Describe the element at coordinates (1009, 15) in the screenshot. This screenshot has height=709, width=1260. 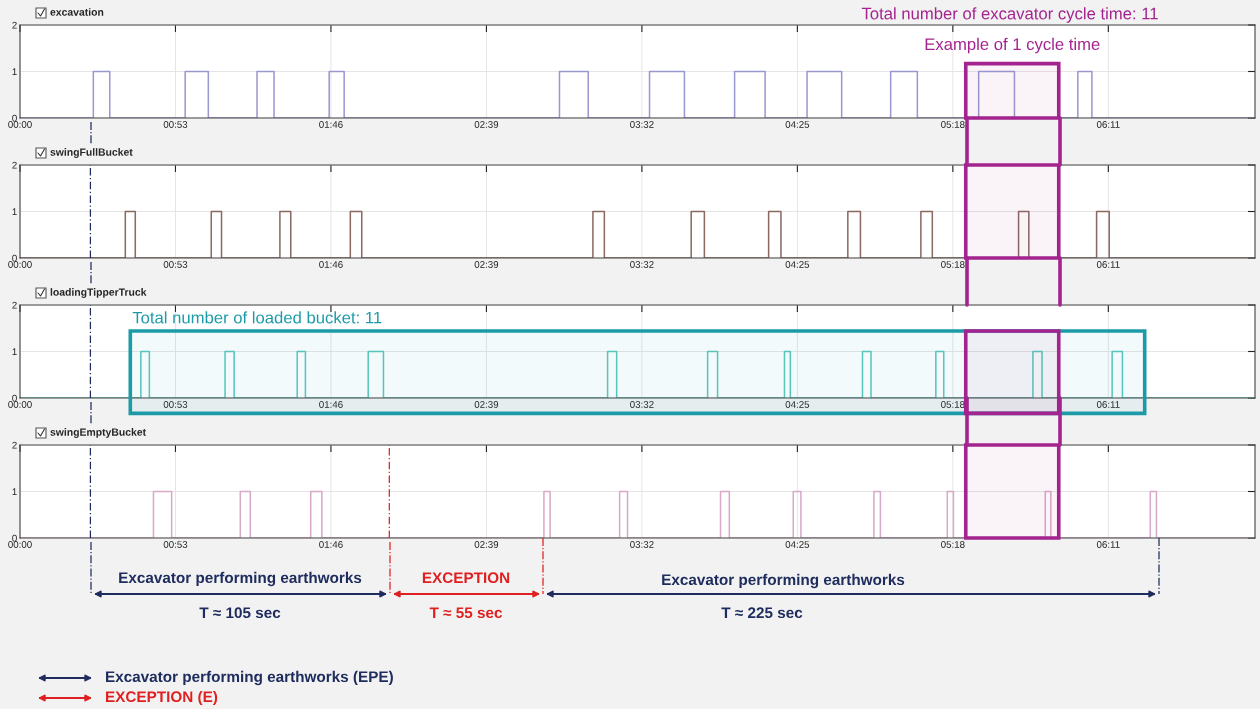
I see `text: Total number of excavator cycle time: 11` at that location.